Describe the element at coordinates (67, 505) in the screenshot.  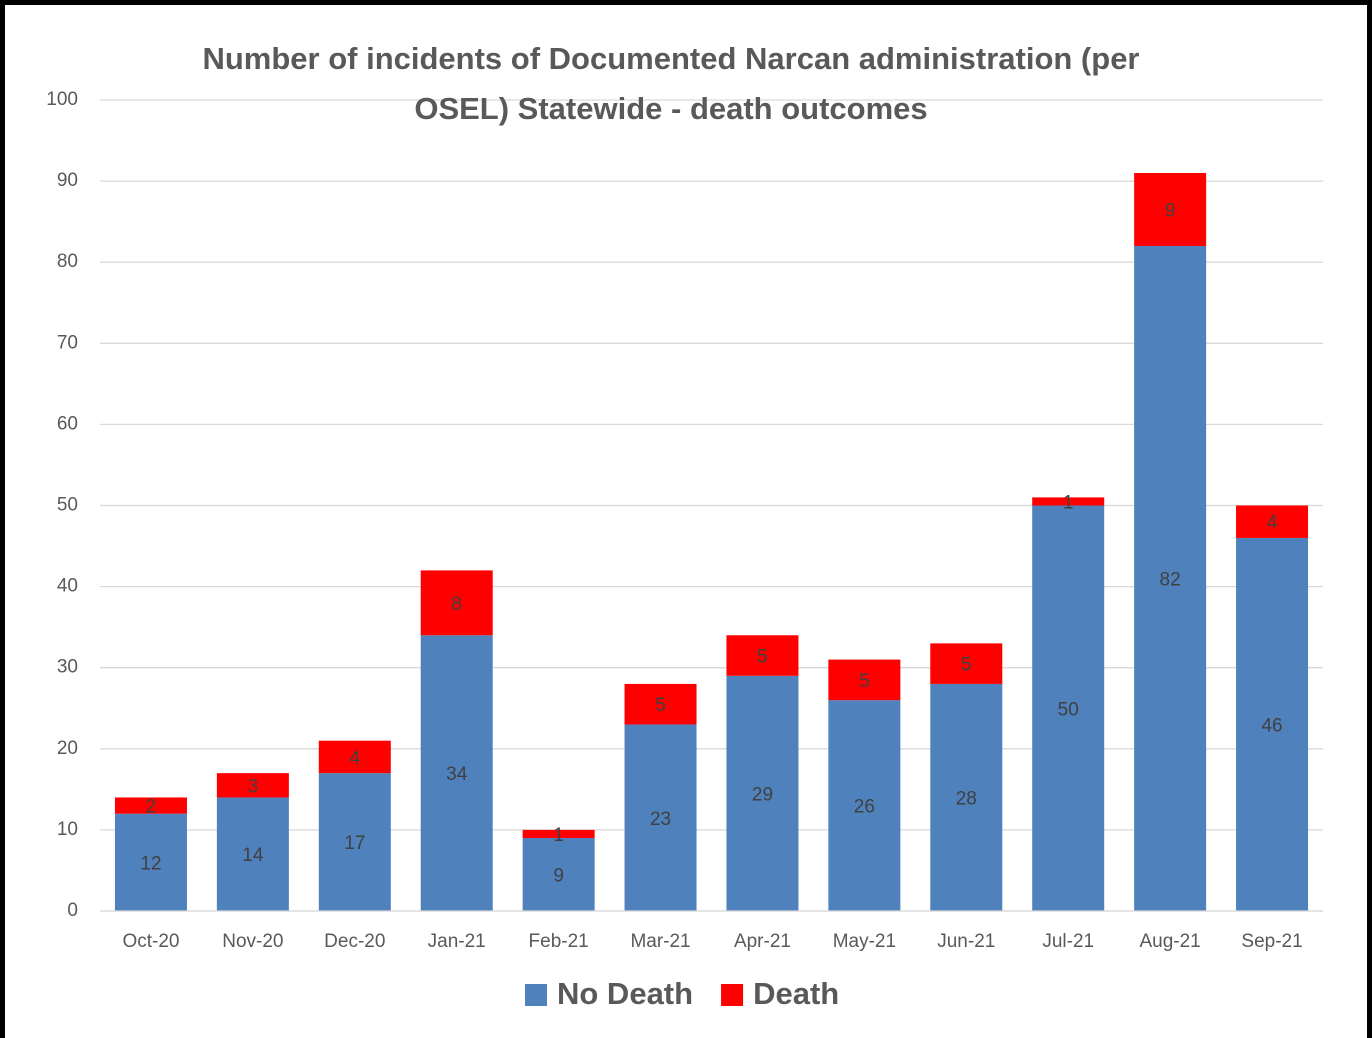
I see `y-tick-label: 50` at that location.